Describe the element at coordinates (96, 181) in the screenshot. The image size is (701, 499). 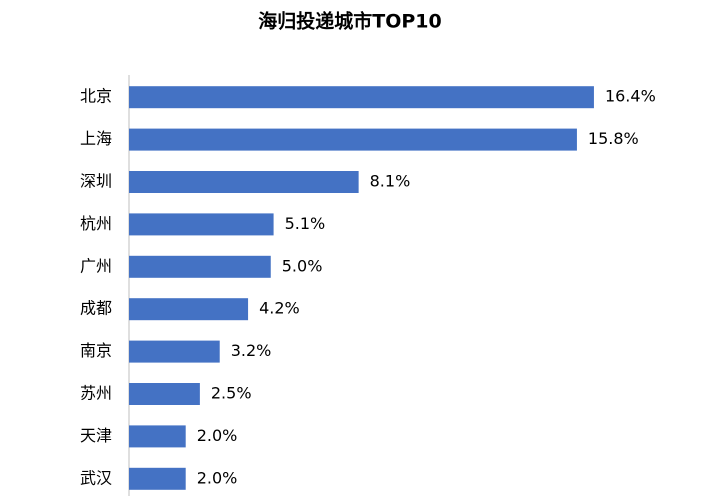
I see `y-tick-label: 深圳` at that location.